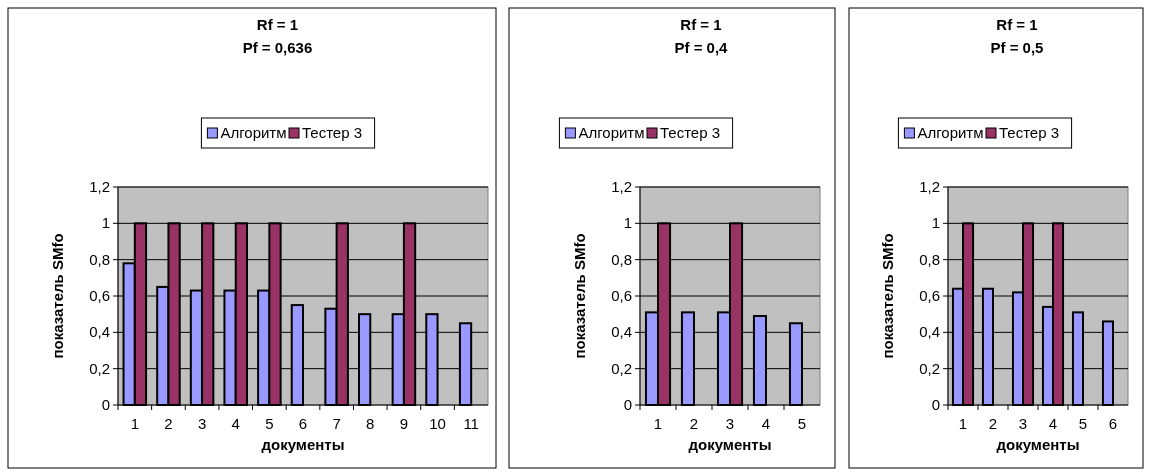 The width and height of the screenshot is (1151, 476). What do you see at coordinates (277, 36) in the screenshot?
I see `chart-title: Rf = 1 Pf = 0,636` at bounding box center [277, 36].